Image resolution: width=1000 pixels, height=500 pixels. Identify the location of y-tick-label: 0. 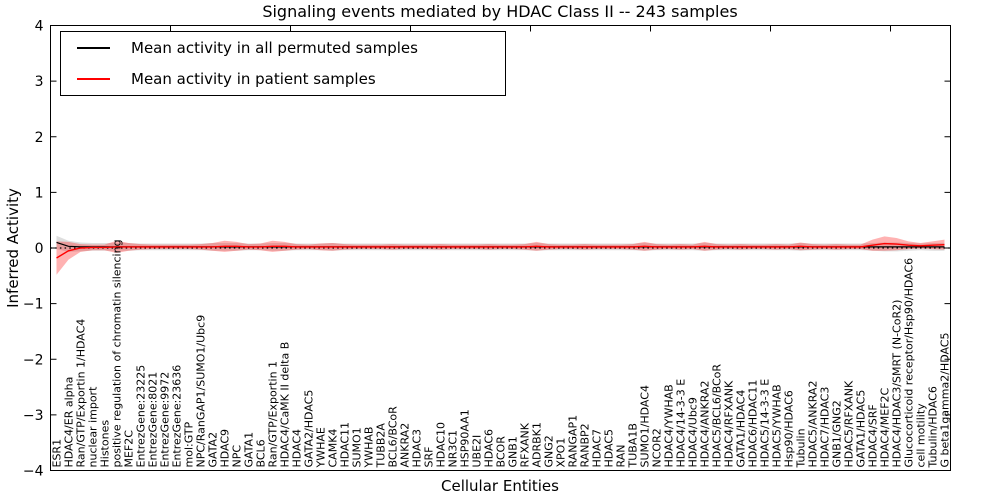
(39, 249).